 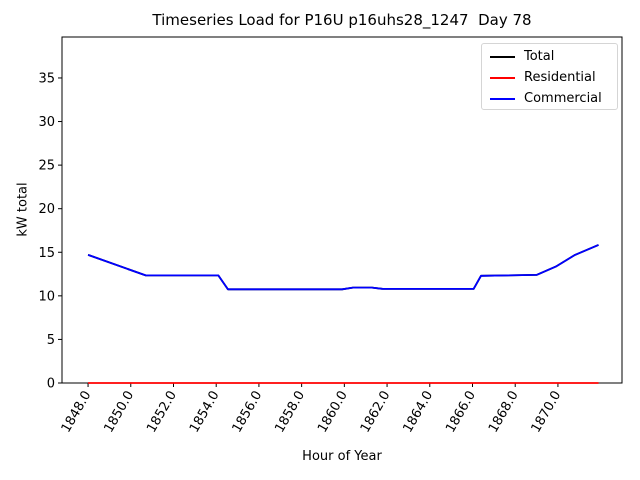 I want to click on legend: Total Residential Commercial, so click(x=549, y=76).